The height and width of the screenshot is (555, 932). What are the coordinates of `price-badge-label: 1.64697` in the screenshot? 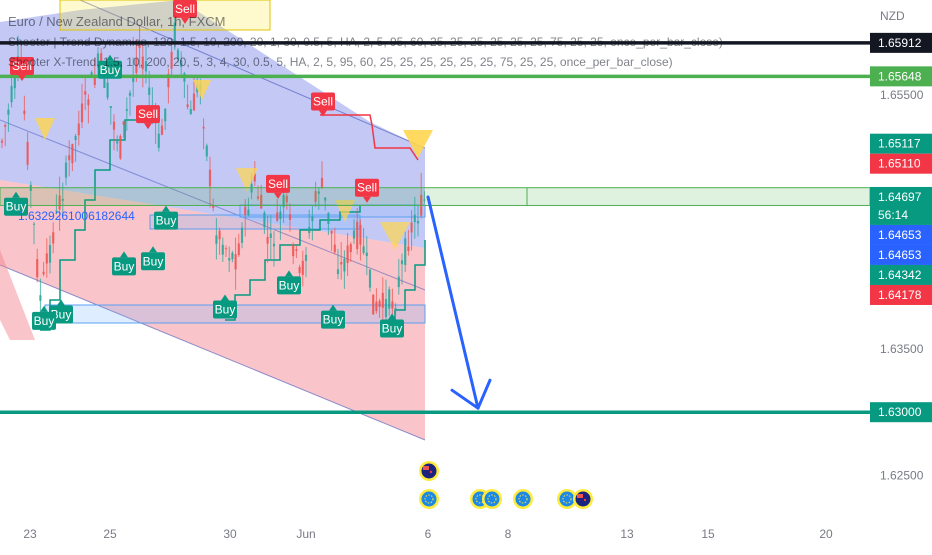 It's located at (900, 197).